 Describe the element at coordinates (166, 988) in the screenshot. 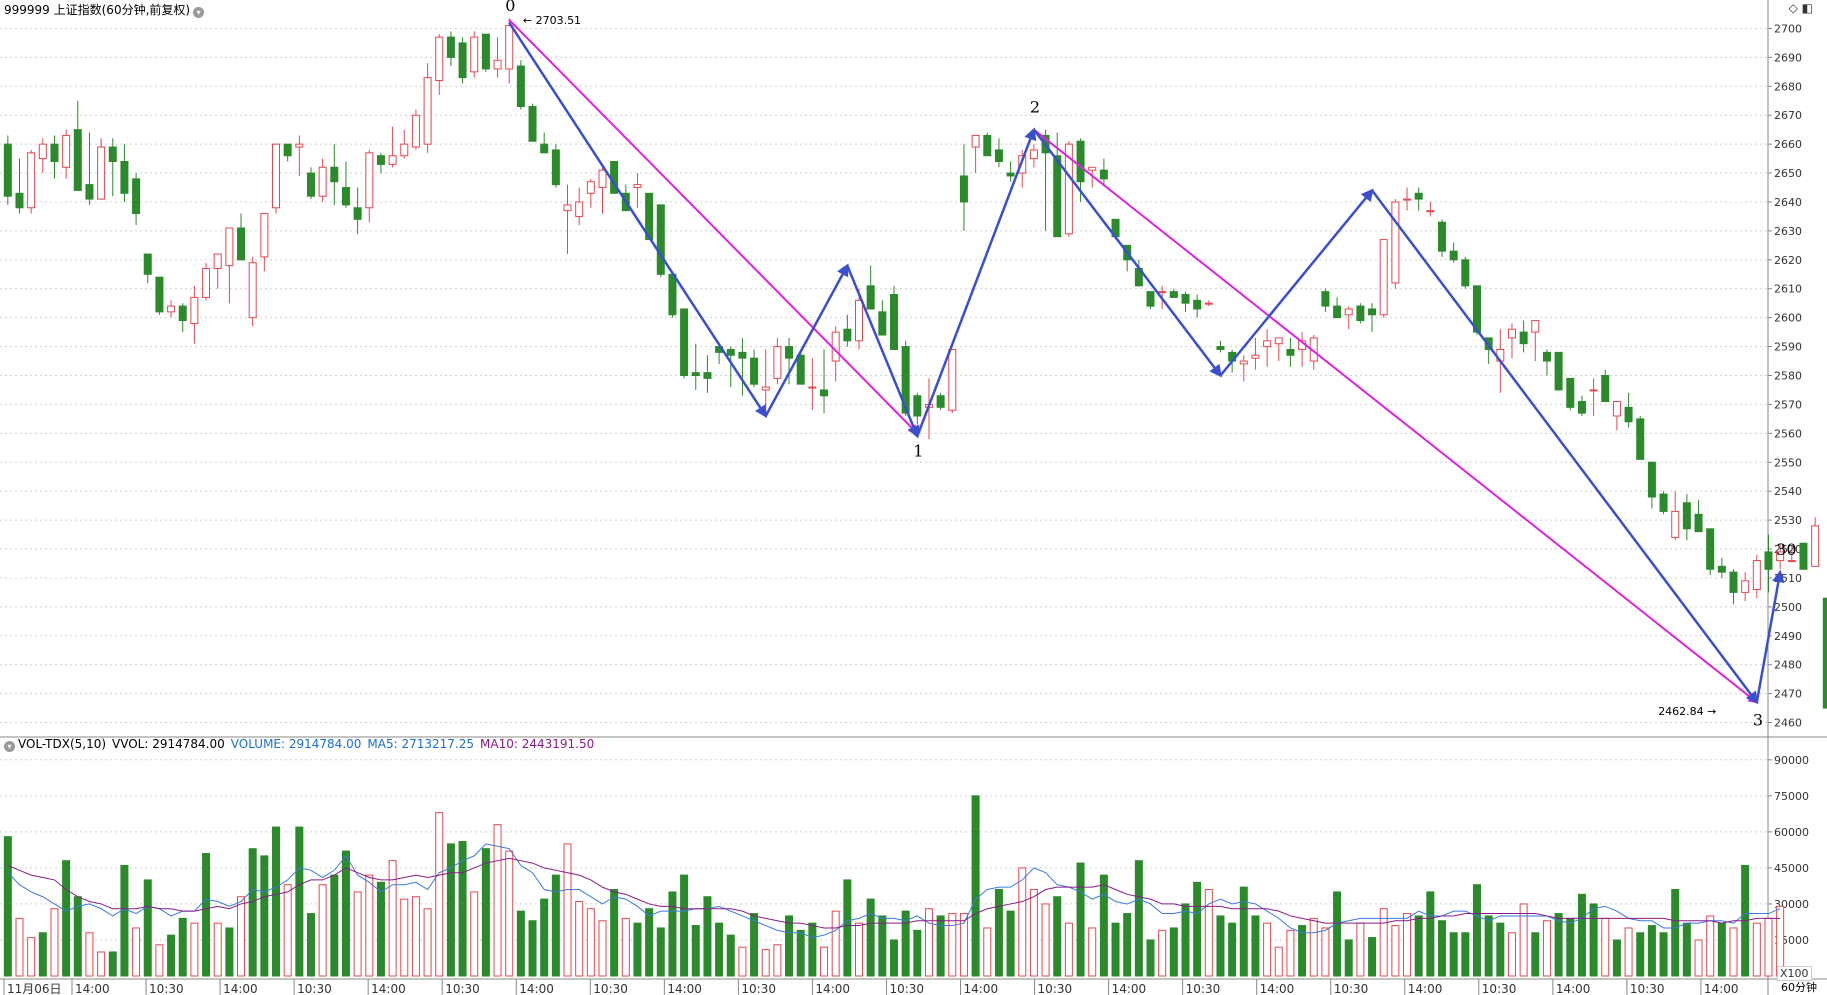

I see `x-tick-label: 10:30` at that location.